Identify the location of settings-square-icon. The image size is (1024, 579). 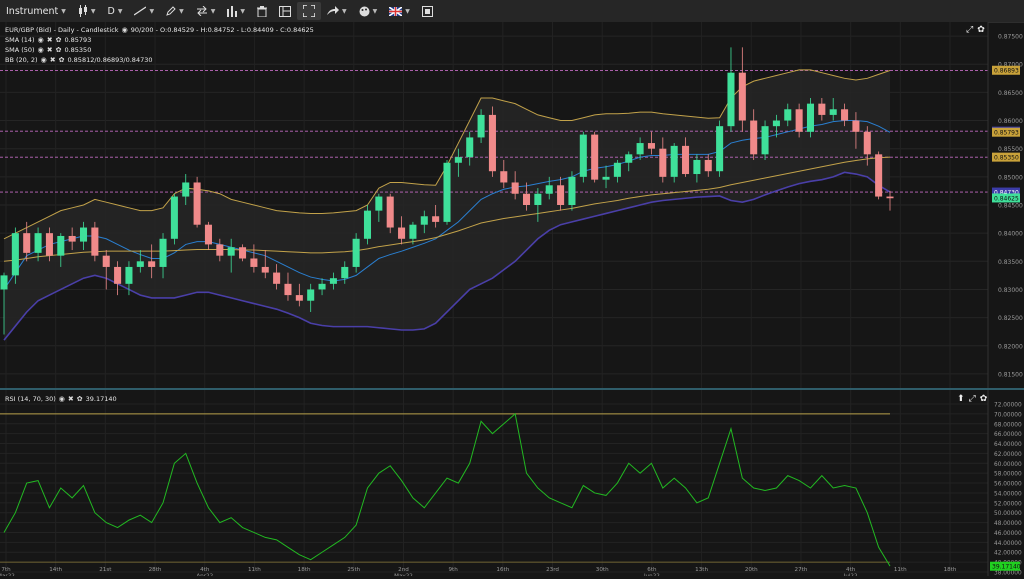
(427, 11).